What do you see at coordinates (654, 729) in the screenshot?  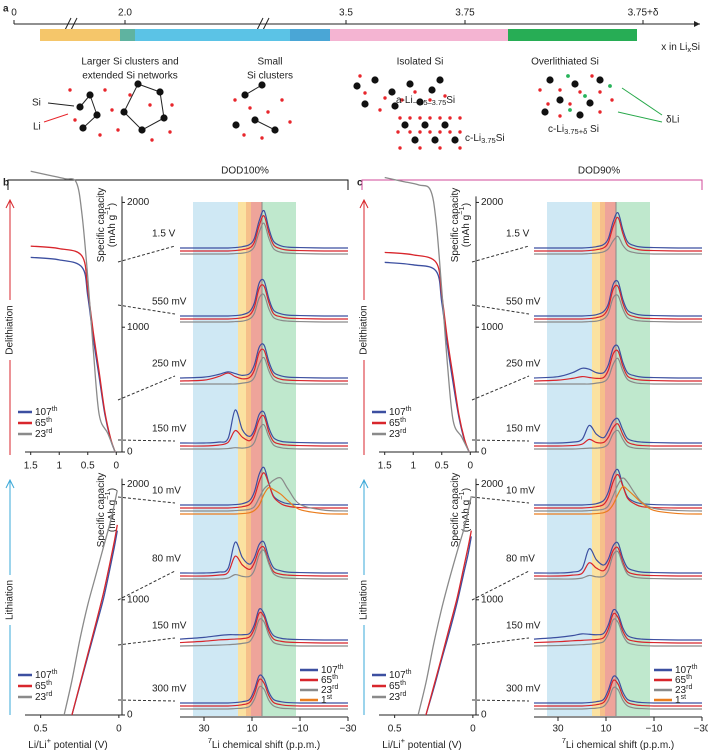 I see `x-tick-label: −10` at bounding box center [654, 729].